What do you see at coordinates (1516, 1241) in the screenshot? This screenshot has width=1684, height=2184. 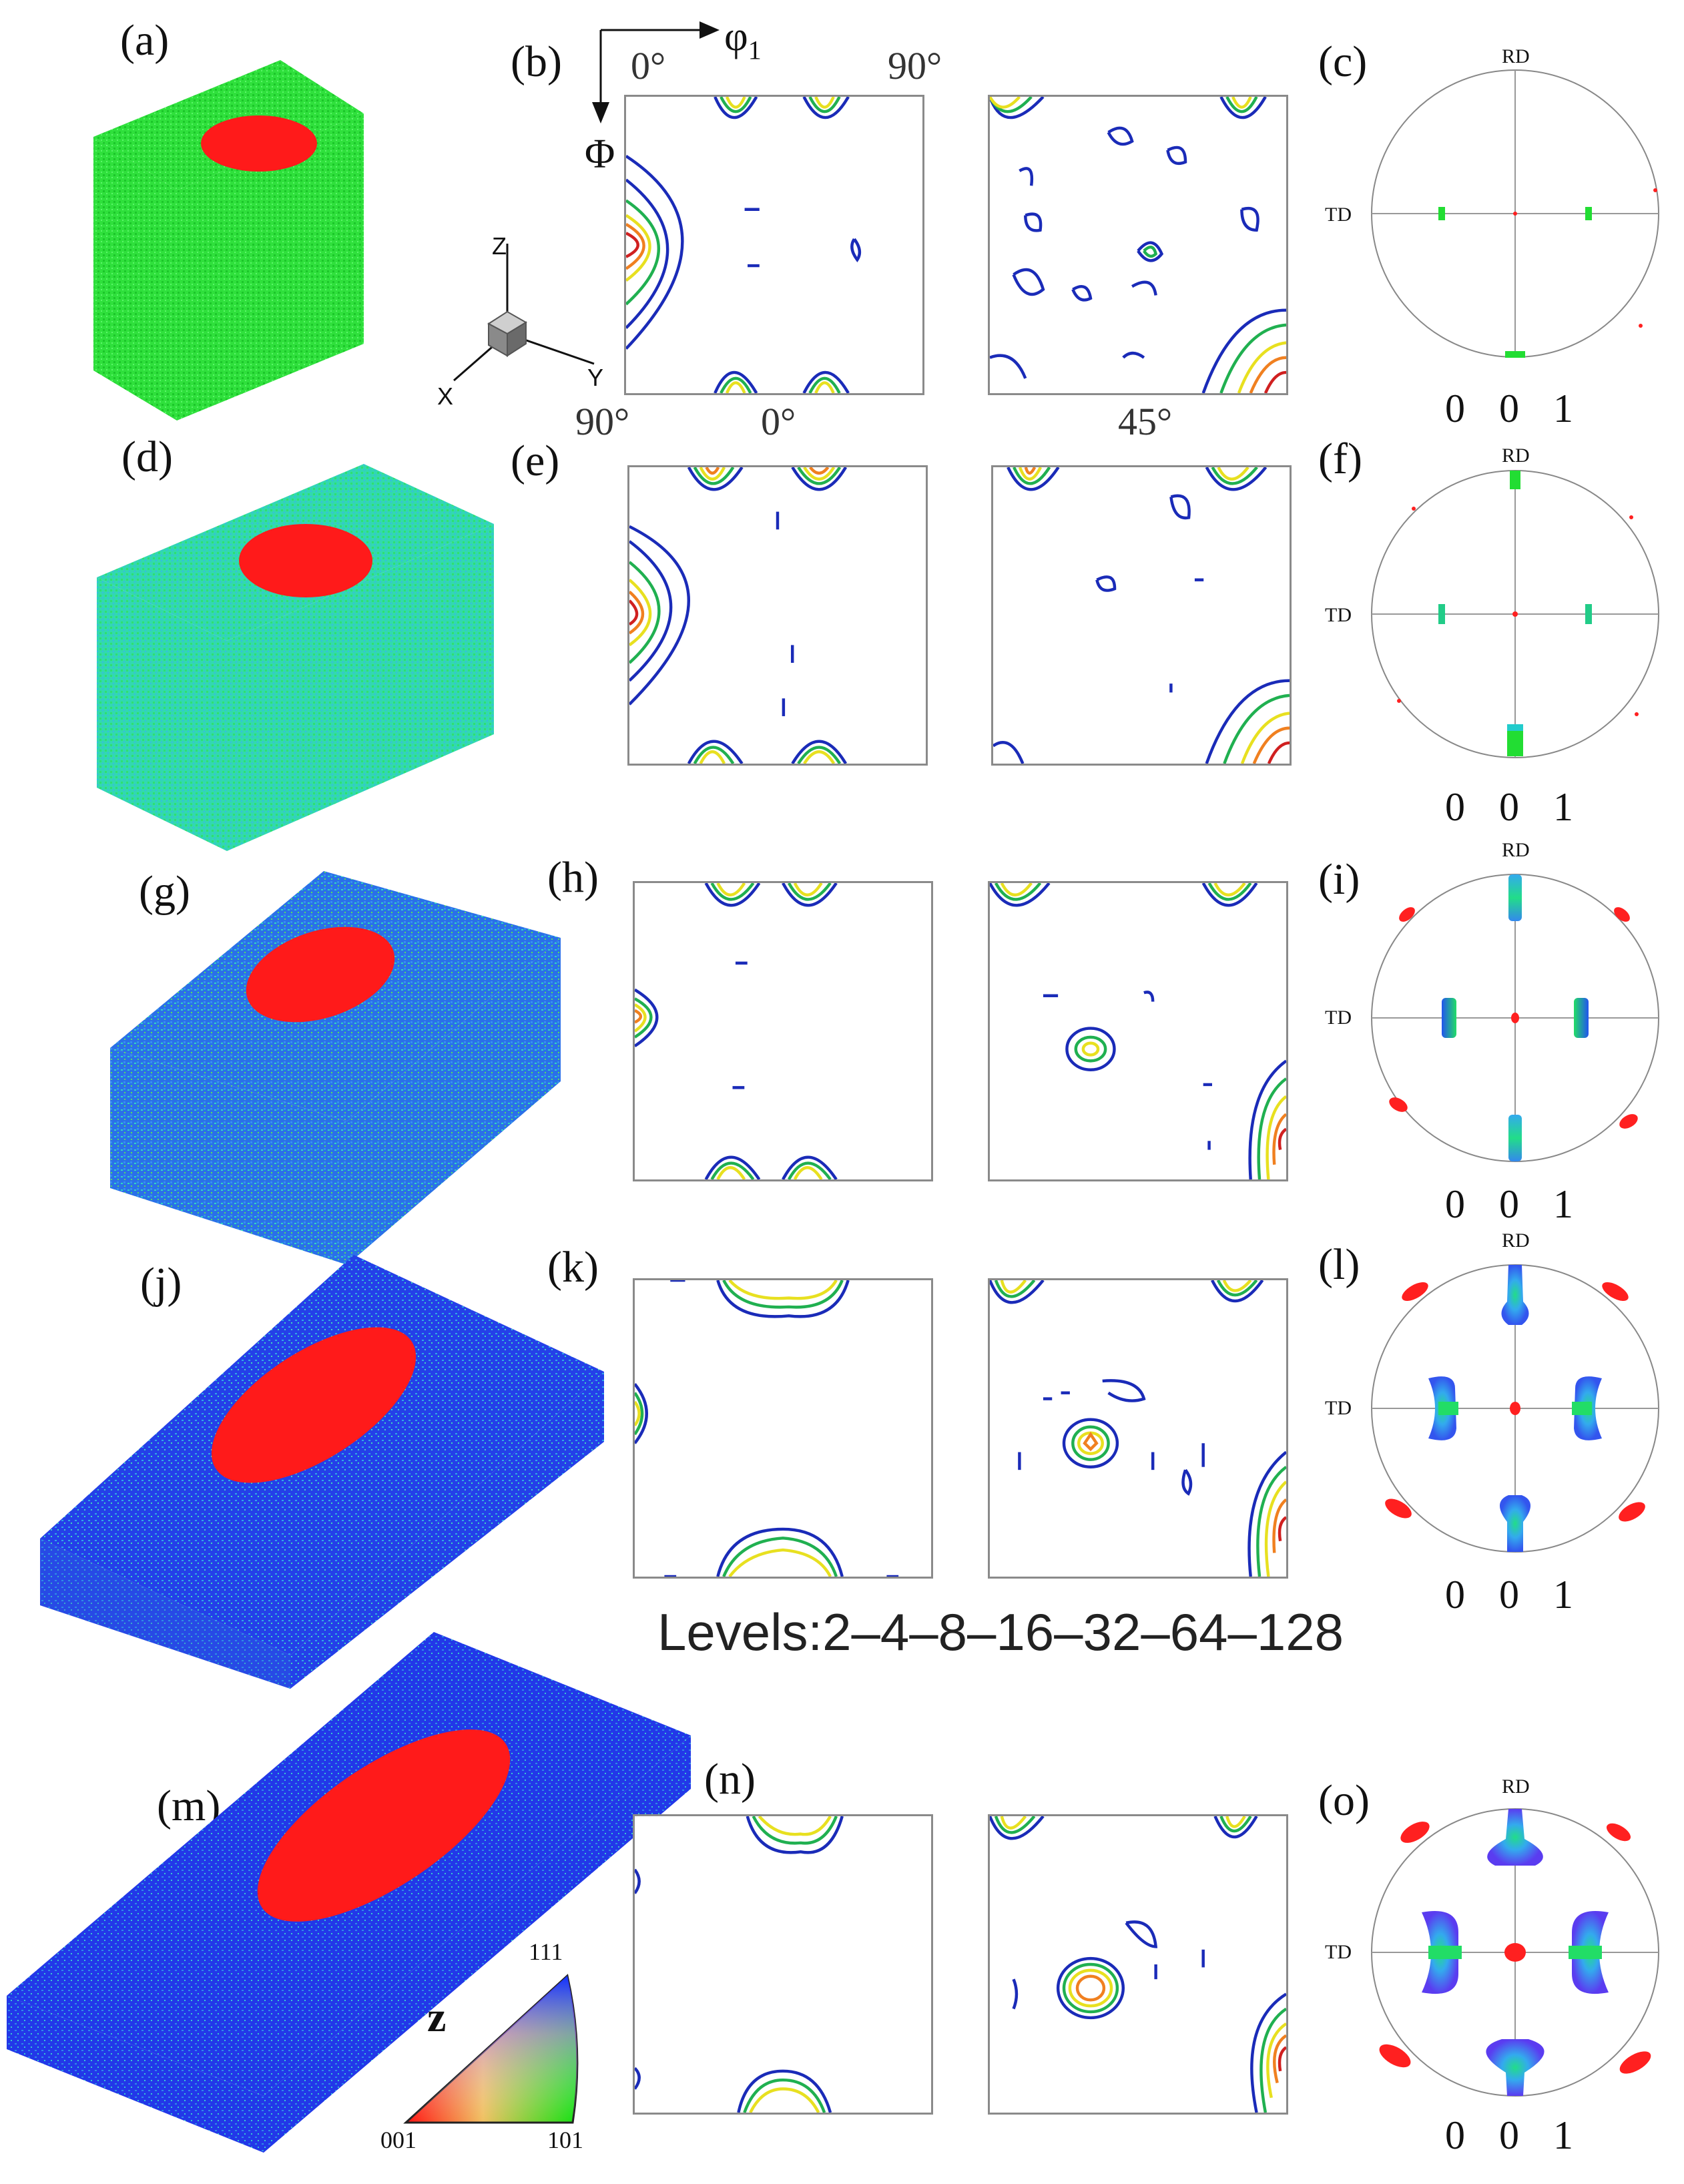 I see `pf-l-rd-label: RD` at bounding box center [1516, 1241].